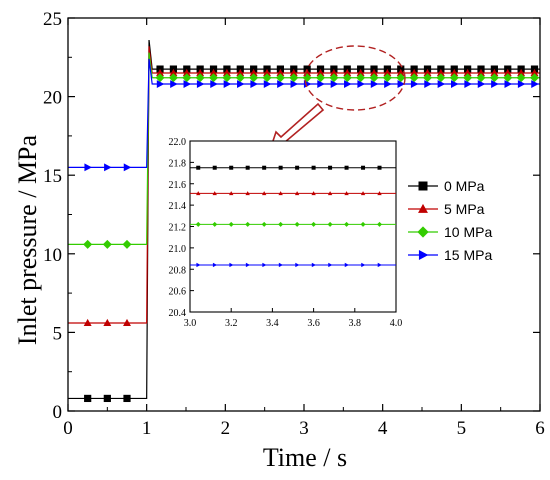 The height and width of the screenshot is (480, 550). I want to click on legend-entry: 15 MPa, so click(450, 255).